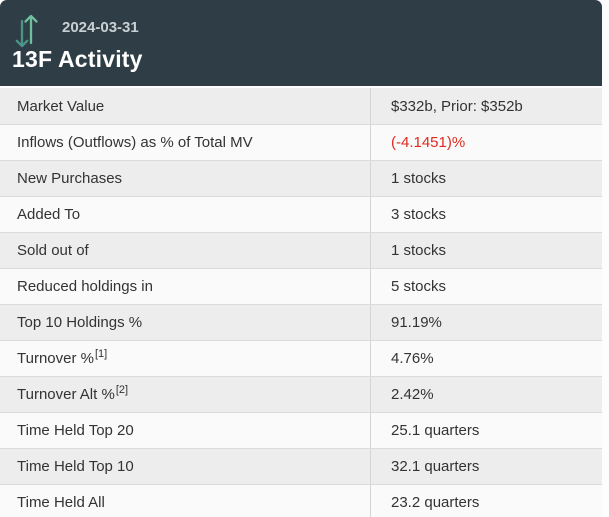  I want to click on row-label-text: Turnover %, so click(55, 358).